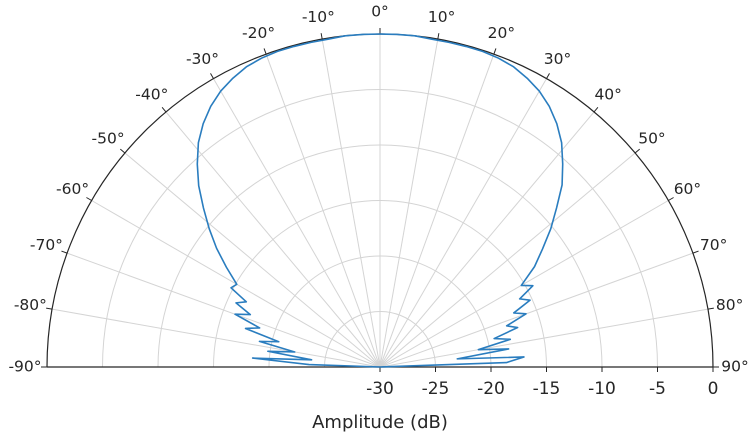 This screenshot has width=749, height=444. I want to click on radial-axis-title: Amplitude (dB), so click(380, 422).